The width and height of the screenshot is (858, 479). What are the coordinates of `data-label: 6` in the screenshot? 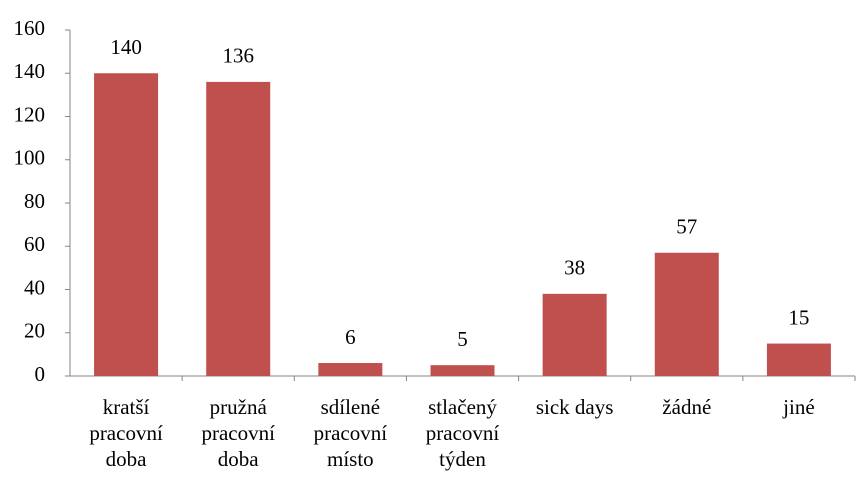 It's located at (350, 337).